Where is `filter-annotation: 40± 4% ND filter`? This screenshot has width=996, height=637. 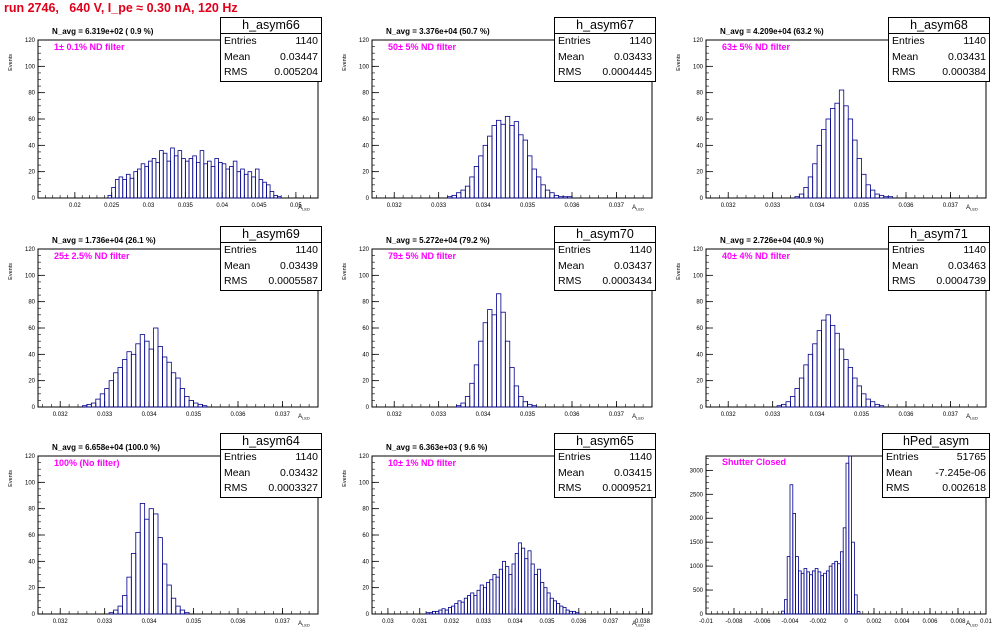 filter-annotation: 40± 4% ND filter is located at coordinates (756, 256).